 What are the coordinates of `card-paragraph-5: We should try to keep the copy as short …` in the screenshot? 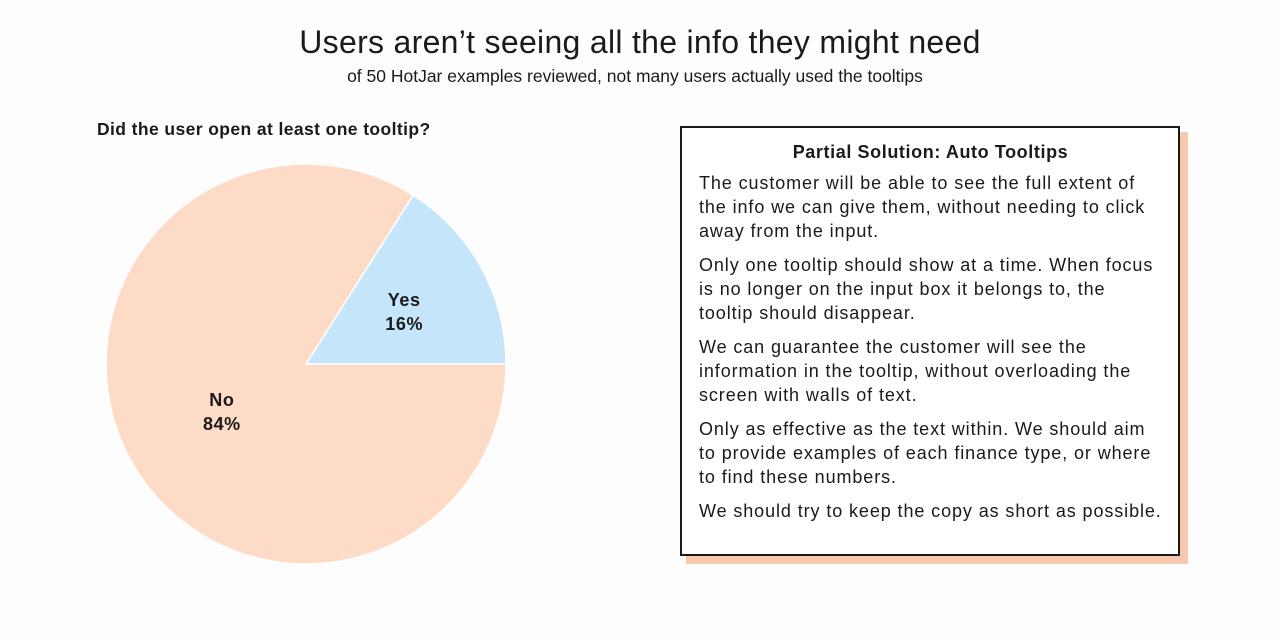 It's located at (930, 511).